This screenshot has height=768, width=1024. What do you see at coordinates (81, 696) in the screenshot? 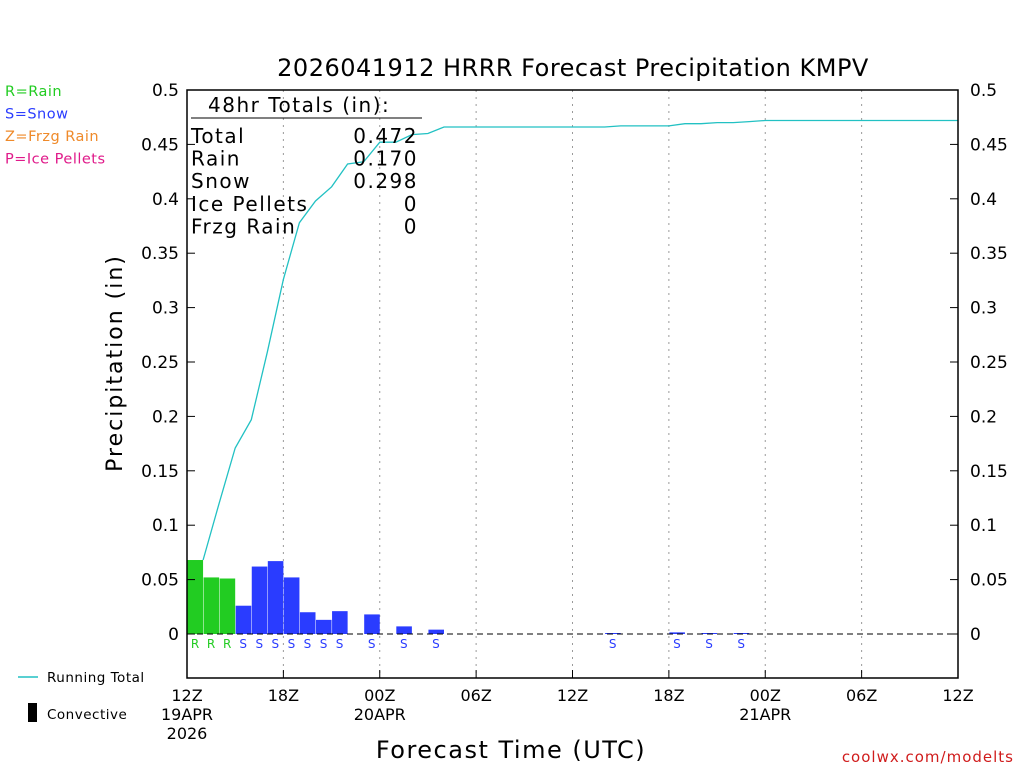
I see `series-legend: Running Total Convective` at bounding box center [81, 696].